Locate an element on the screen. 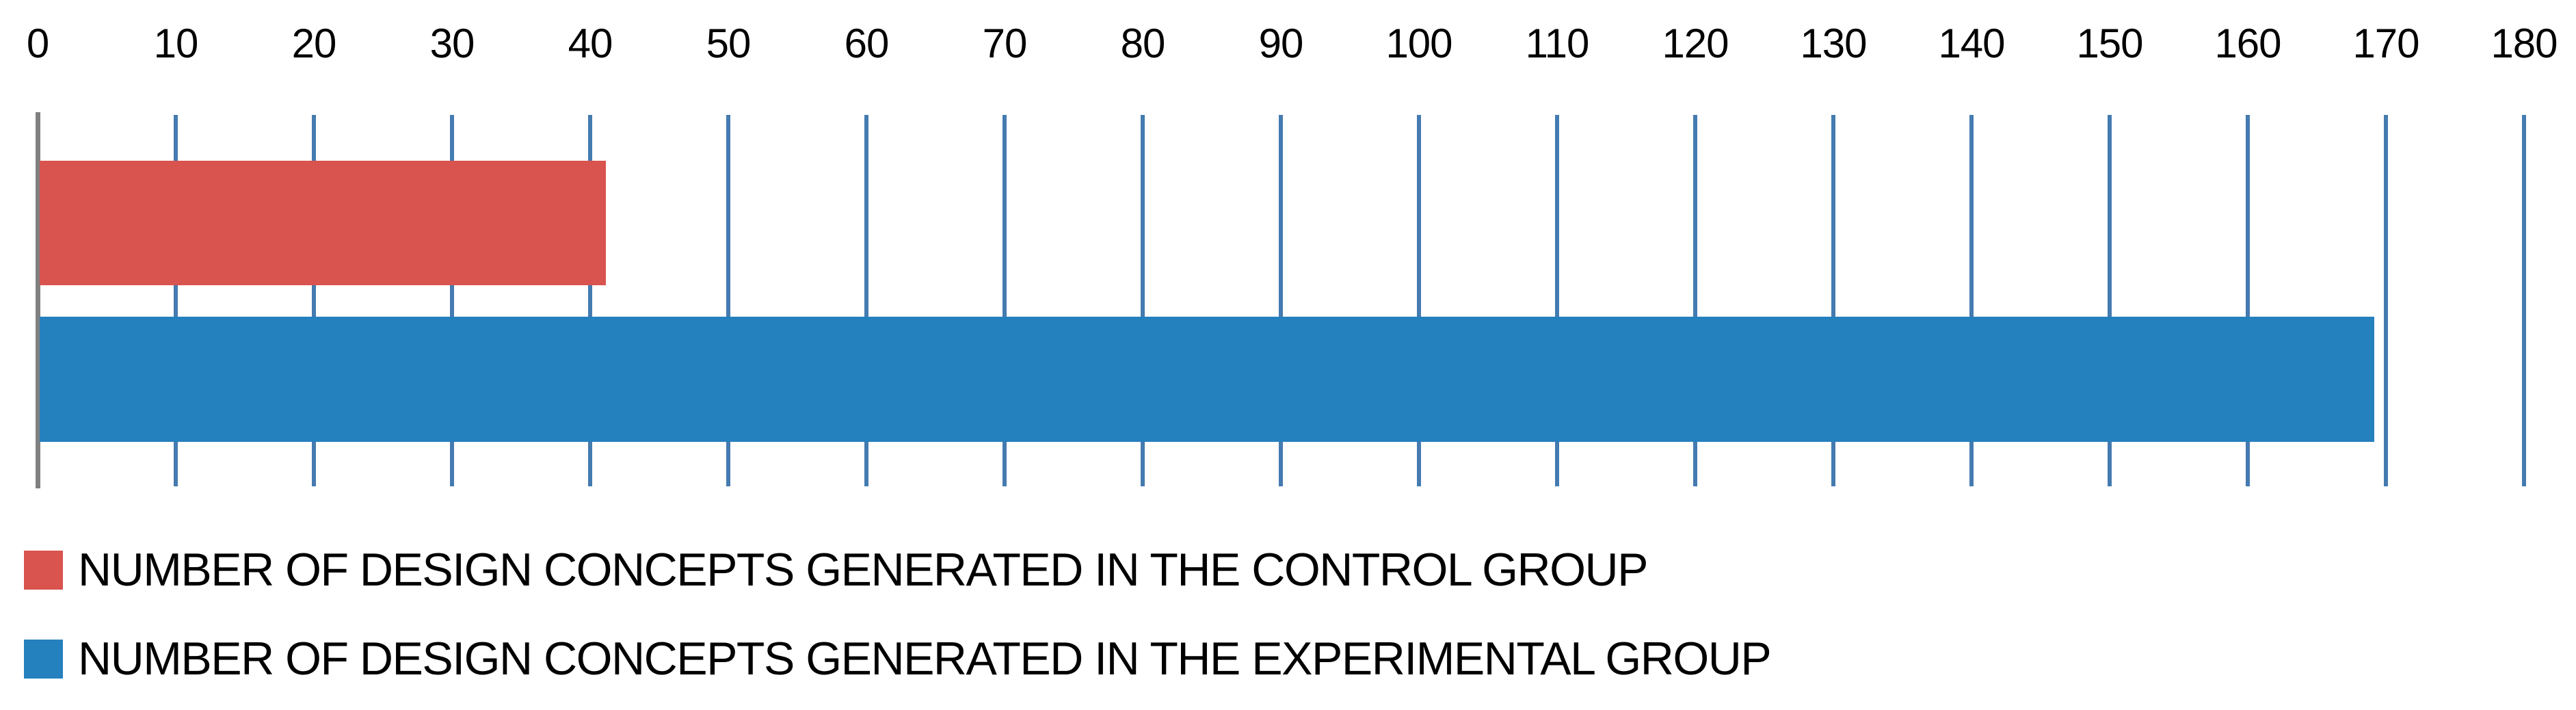 This screenshot has width=2576, height=710. x-axis-tick-label: 90 is located at coordinates (1281, 43).